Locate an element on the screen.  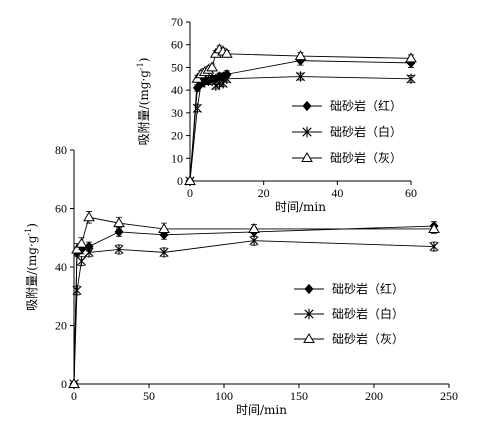
y-tick-label: 80 is located at coordinates (61, 150).